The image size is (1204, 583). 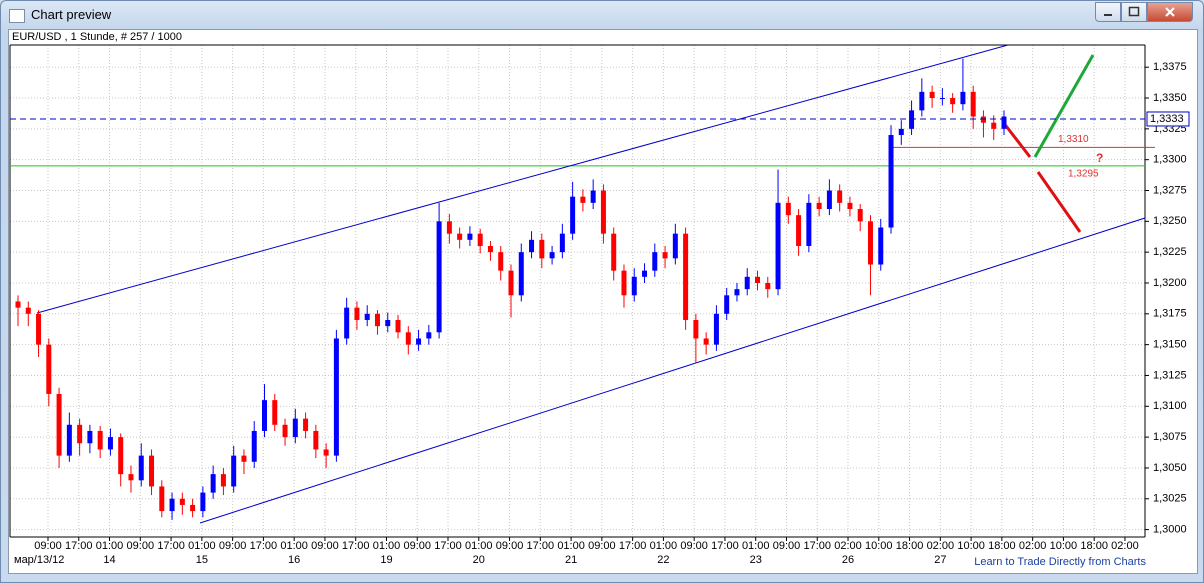 I want to click on y-tick-label: 1,3200, so click(x=1170, y=283).